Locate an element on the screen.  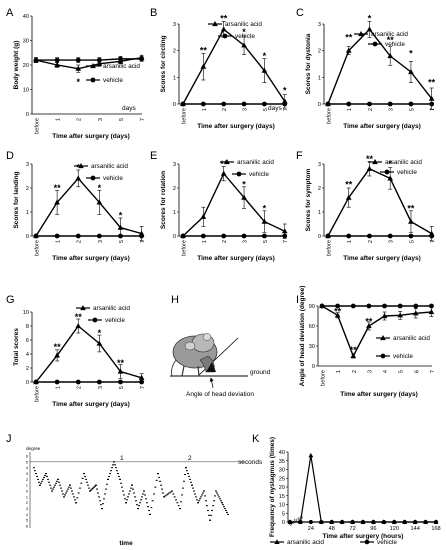
legend-entry: arsanilic acid is located at coordinates (403, 338).